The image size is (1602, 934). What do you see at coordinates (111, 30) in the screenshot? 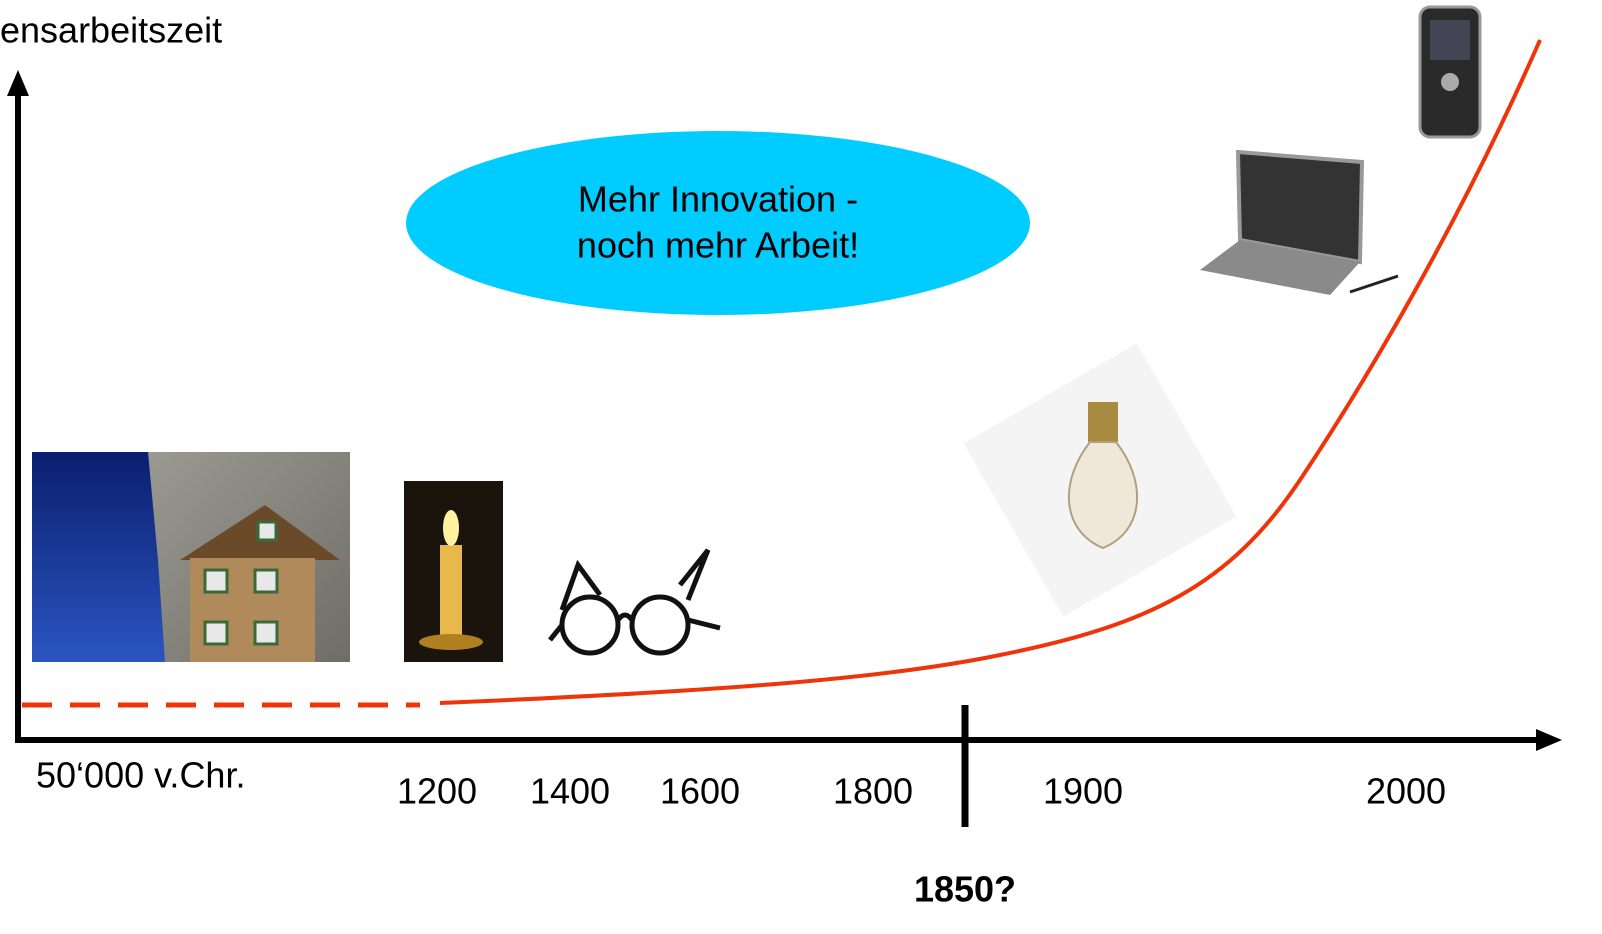
I see `y-label: ensarbeitszeit` at bounding box center [111, 30].